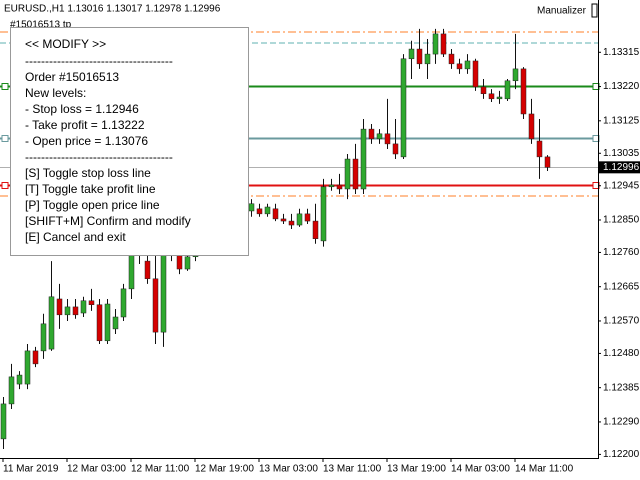  Describe the element at coordinates (621, 387) in the screenshot. I see `y-tick-label: 1.12385` at that location.